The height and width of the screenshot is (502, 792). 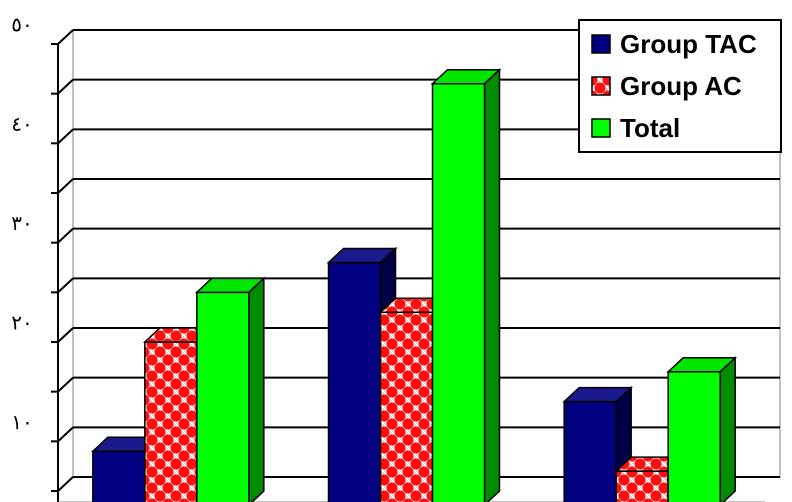 I want to click on y-tick-label: ١٠, so click(x=21, y=422).